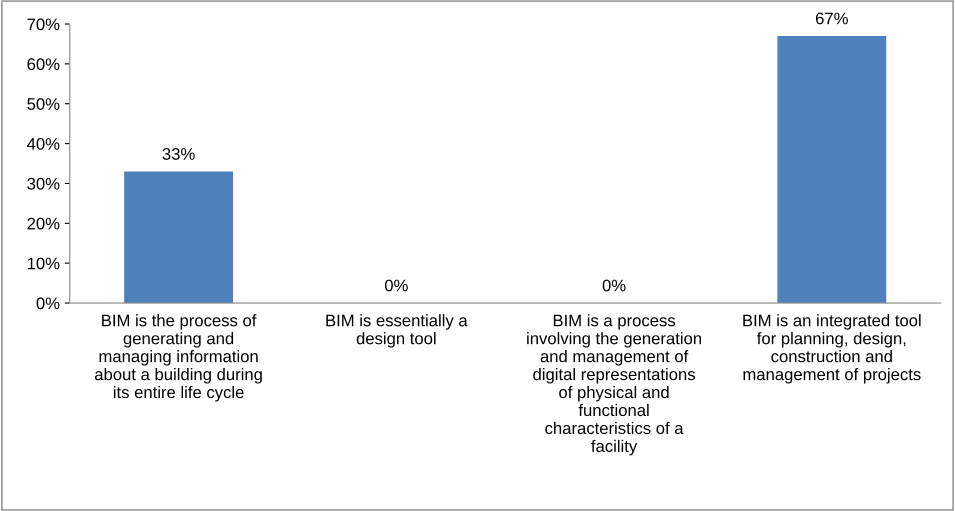  What do you see at coordinates (832, 18) in the screenshot?
I see `data-label: 67%` at bounding box center [832, 18].